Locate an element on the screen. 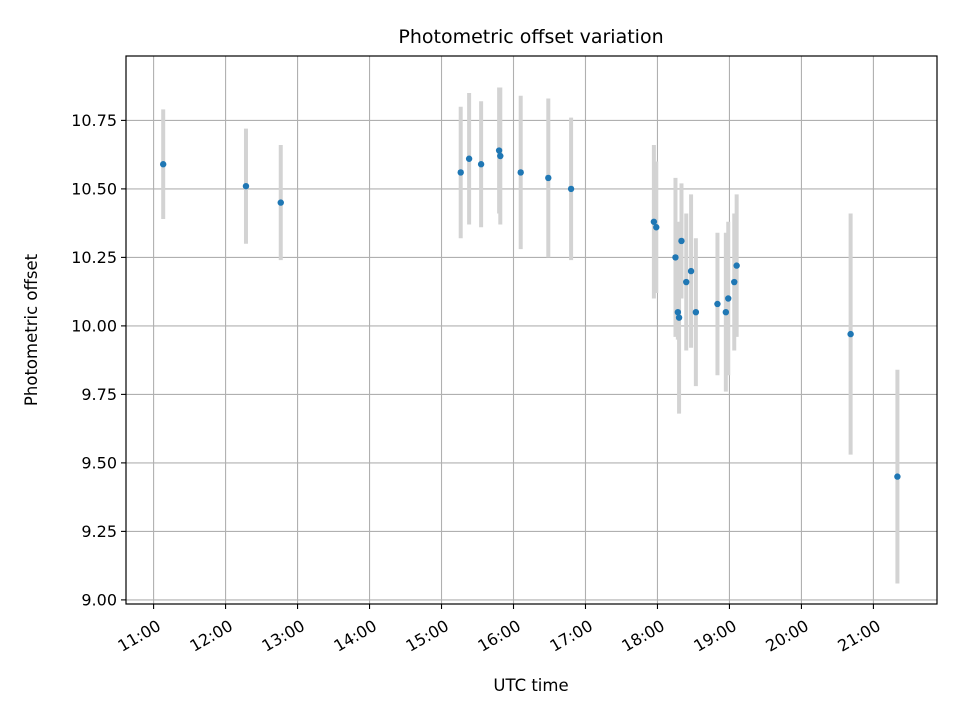 The image size is (960, 720). y-tick-label: 10.25 is located at coordinates (94, 257).